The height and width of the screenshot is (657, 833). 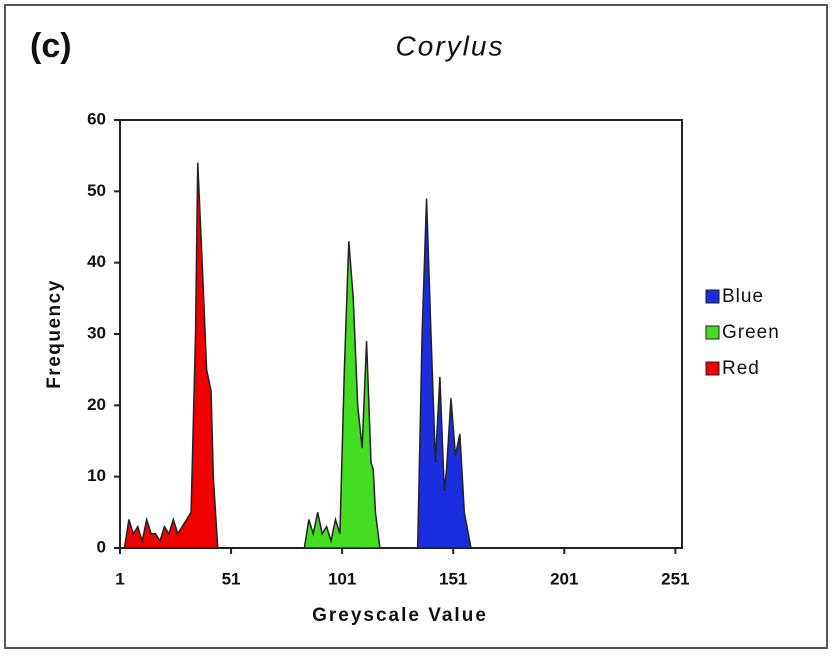 I want to click on x-tick-label: 151, so click(x=453, y=578).